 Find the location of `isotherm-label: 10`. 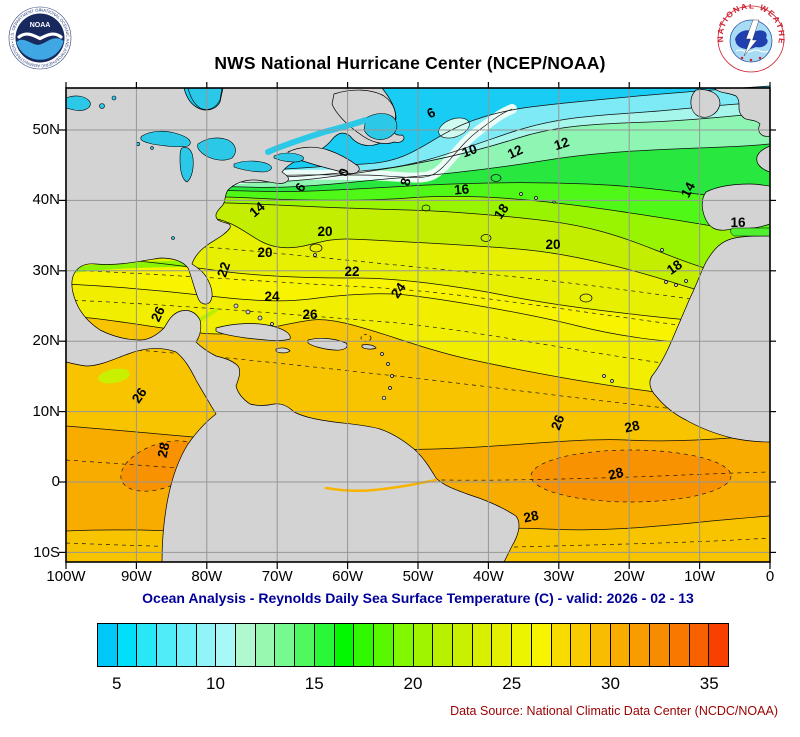

isotherm-label: 10 is located at coordinates (469, 150).